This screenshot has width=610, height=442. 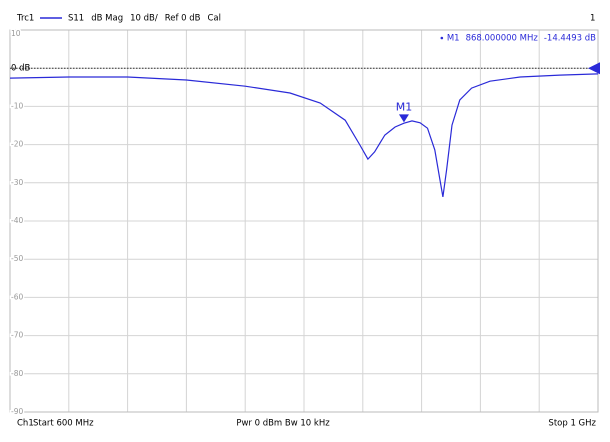 I want to click on channel-settings: Pwr 0 dBm Bw 10 kHz, so click(x=283, y=424).